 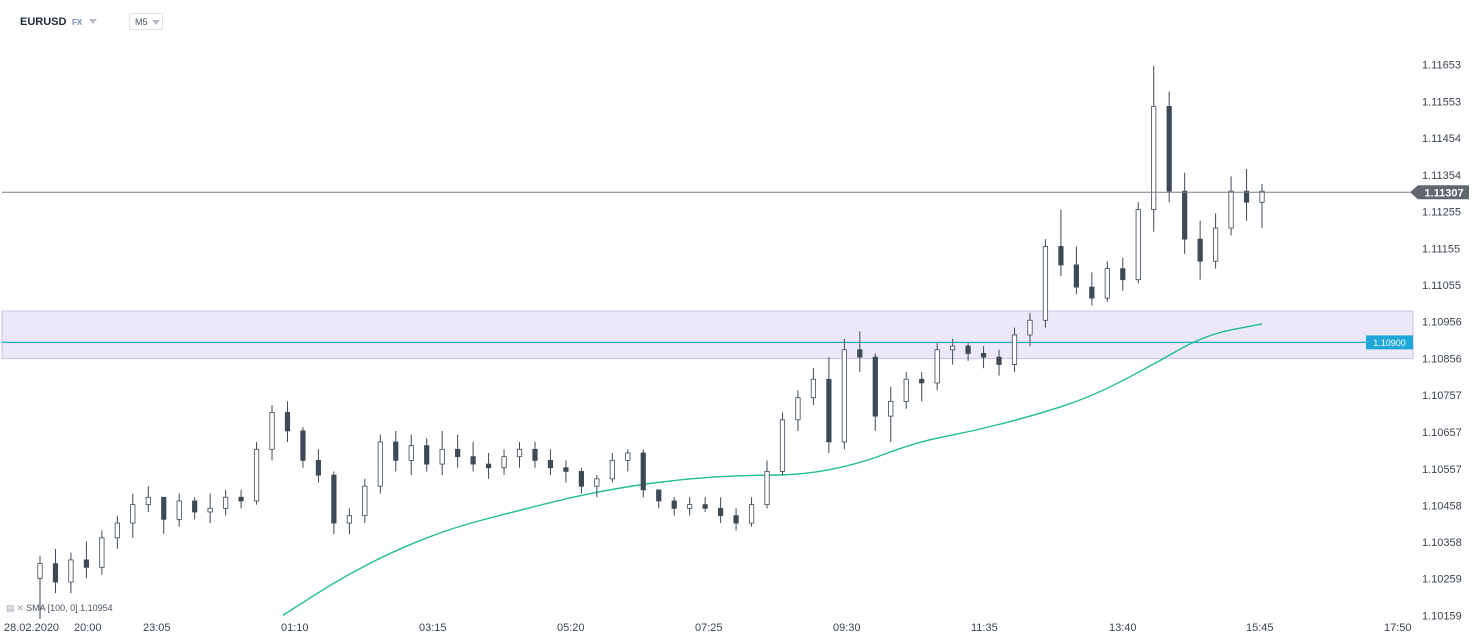 What do you see at coordinates (1441, 103) in the screenshot?
I see `y-tick-label: 1.11553` at bounding box center [1441, 103].